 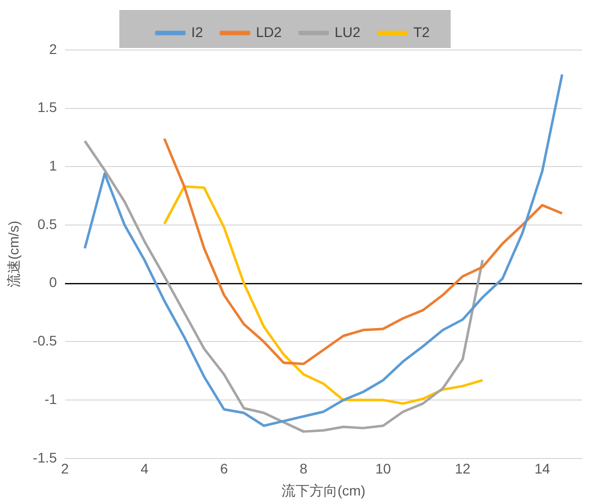 What do you see at coordinates (462, 468) in the screenshot?
I see `x-tick-label: 12` at bounding box center [462, 468].